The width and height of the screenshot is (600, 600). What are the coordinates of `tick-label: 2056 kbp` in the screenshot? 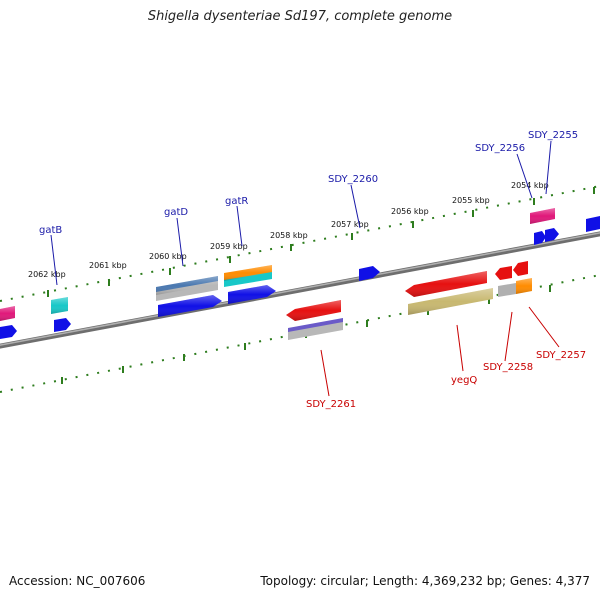 It's located at (410, 211).